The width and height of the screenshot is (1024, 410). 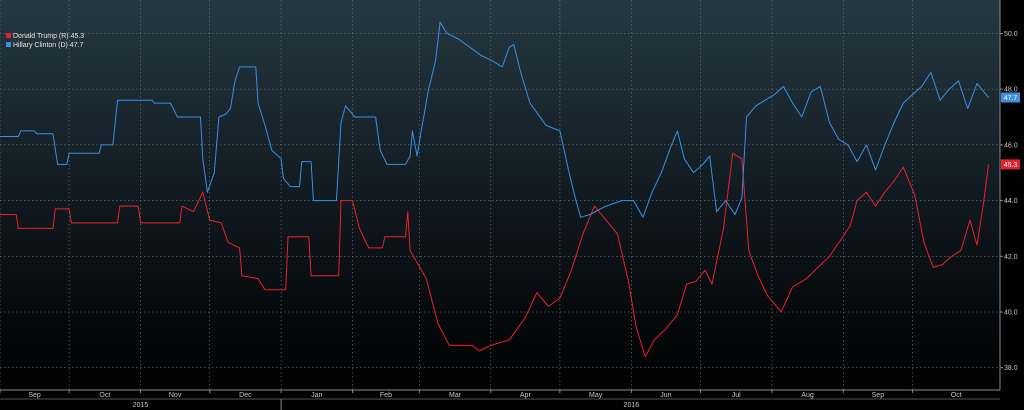 What do you see at coordinates (807, 395) in the screenshot?
I see `x-tick-label: Aug` at bounding box center [807, 395].